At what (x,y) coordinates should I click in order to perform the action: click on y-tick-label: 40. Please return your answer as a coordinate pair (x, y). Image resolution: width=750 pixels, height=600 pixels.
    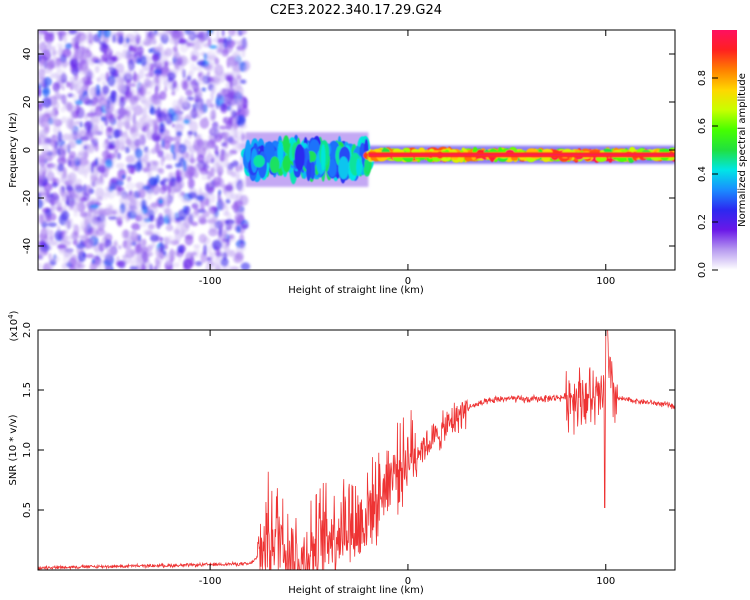
    Looking at the image, I should click on (27, 54).